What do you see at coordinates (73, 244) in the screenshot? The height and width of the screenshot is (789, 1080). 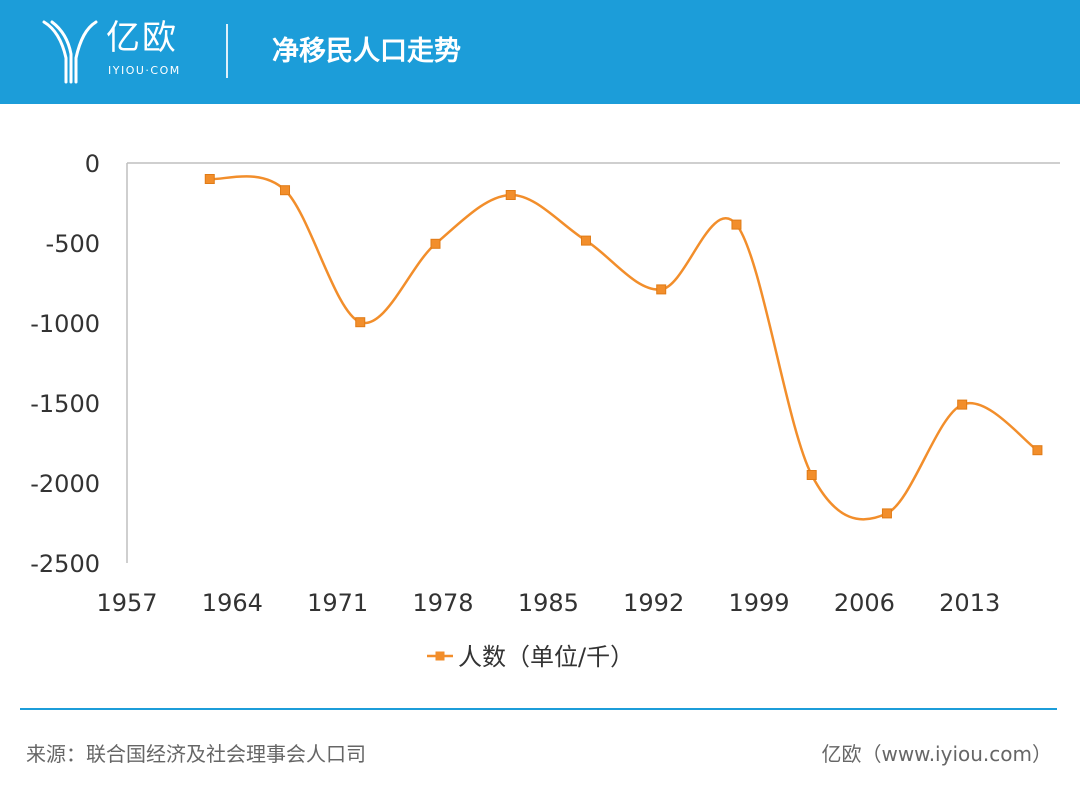 I see `y-tick-label: -500` at bounding box center [73, 244].